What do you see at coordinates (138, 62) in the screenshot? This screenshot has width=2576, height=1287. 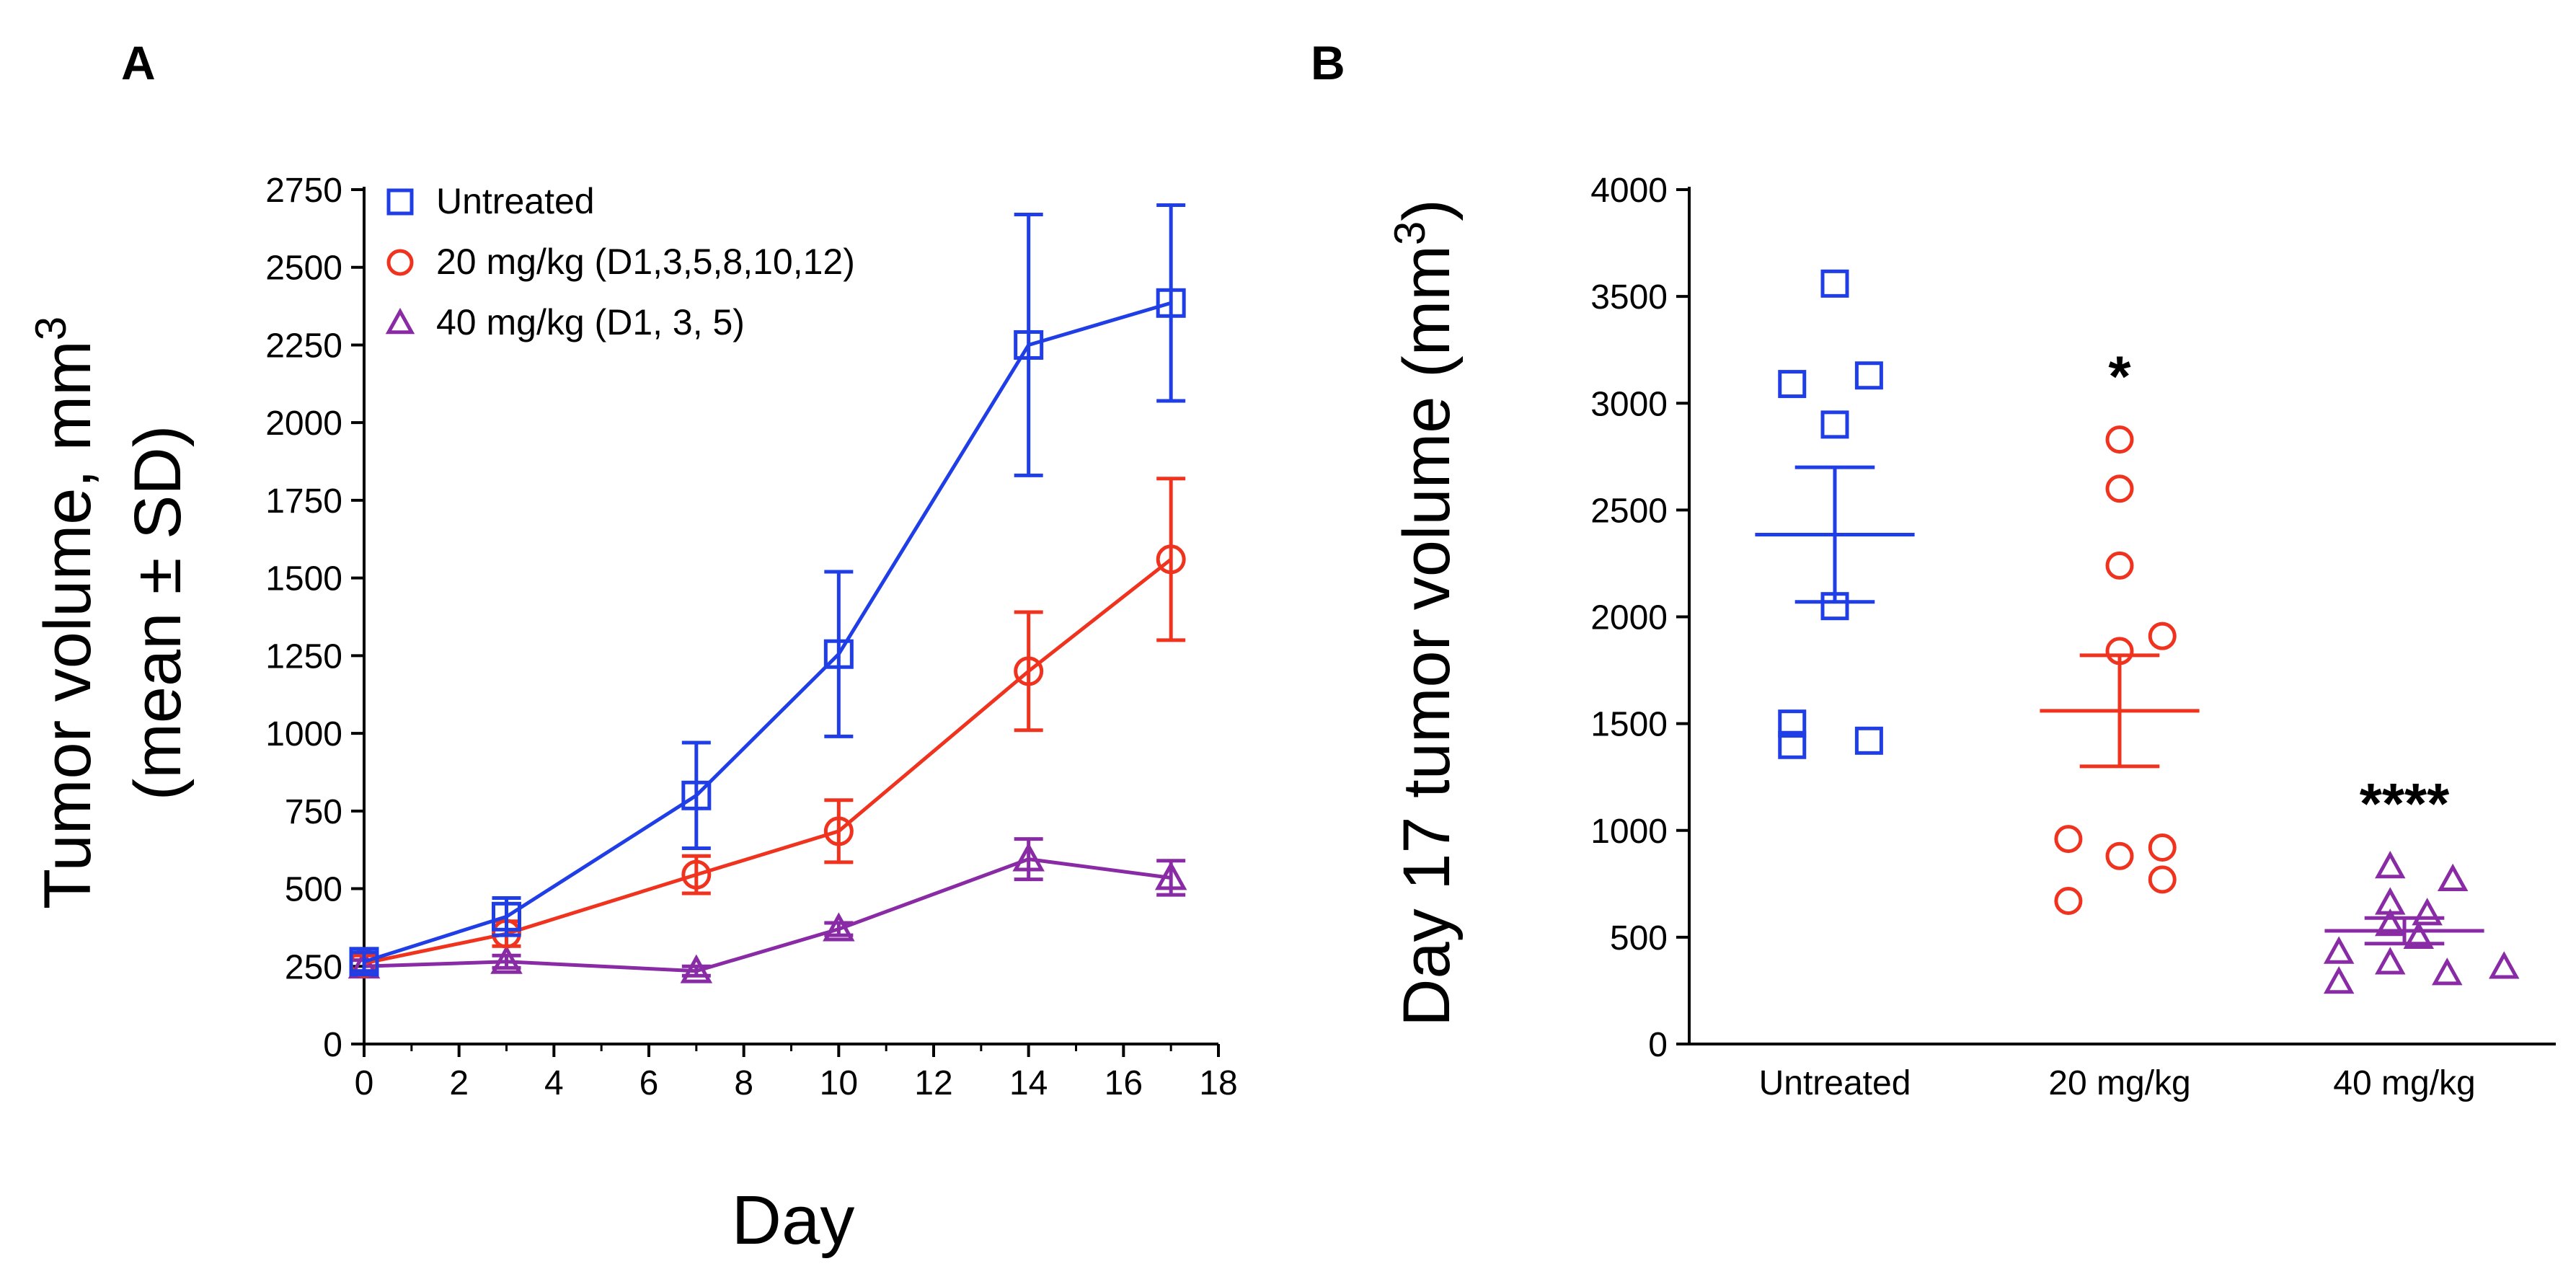 I see `panel-a-label: A` at bounding box center [138, 62].